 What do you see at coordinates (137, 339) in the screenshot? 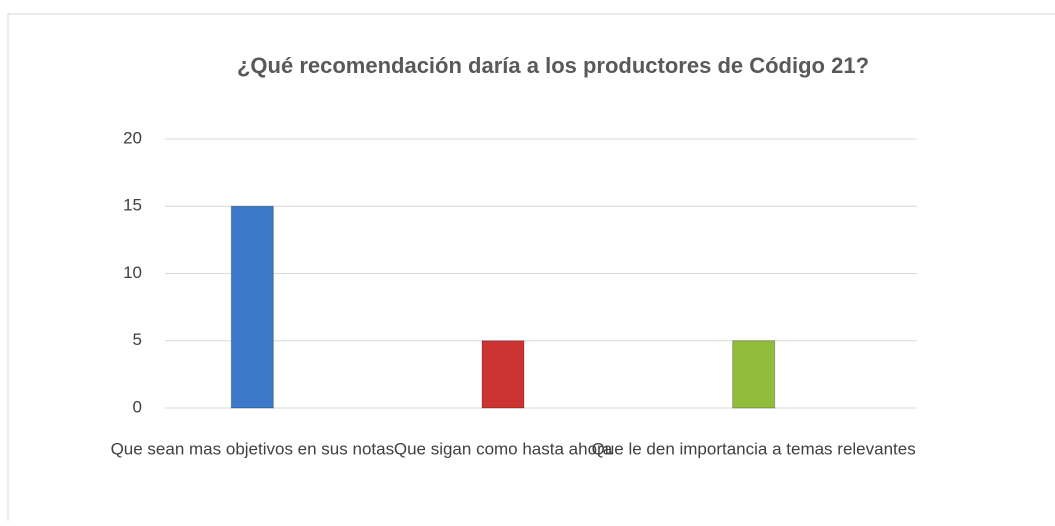
I see `y-tick-label: 5` at bounding box center [137, 339].